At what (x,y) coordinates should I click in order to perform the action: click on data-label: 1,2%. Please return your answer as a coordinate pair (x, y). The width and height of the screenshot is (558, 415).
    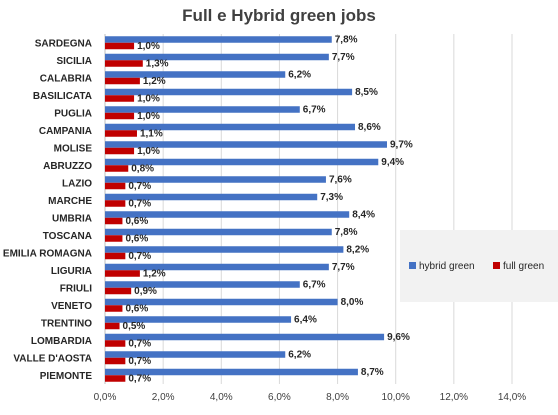
    Looking at the image, I should click on (154, 81).